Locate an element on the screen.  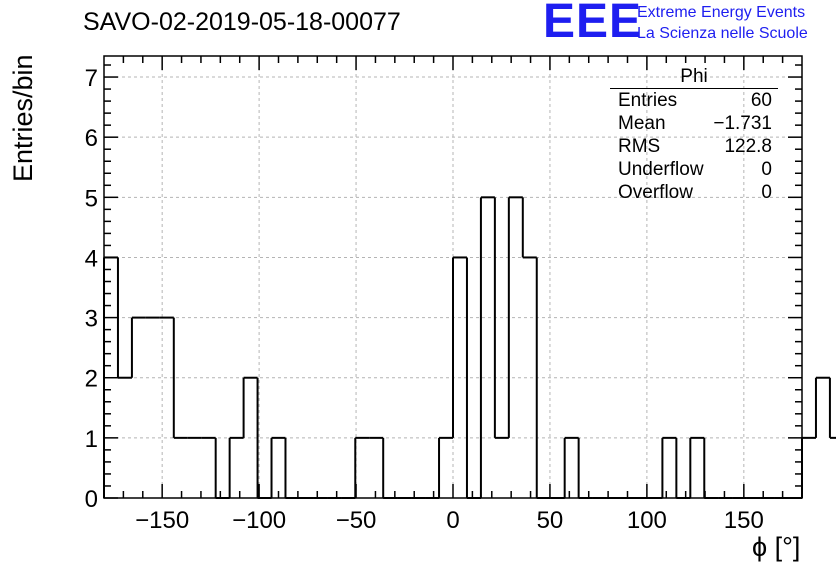
stats-row-mean: Mean −1.731 is located at coordinates (694, 123).